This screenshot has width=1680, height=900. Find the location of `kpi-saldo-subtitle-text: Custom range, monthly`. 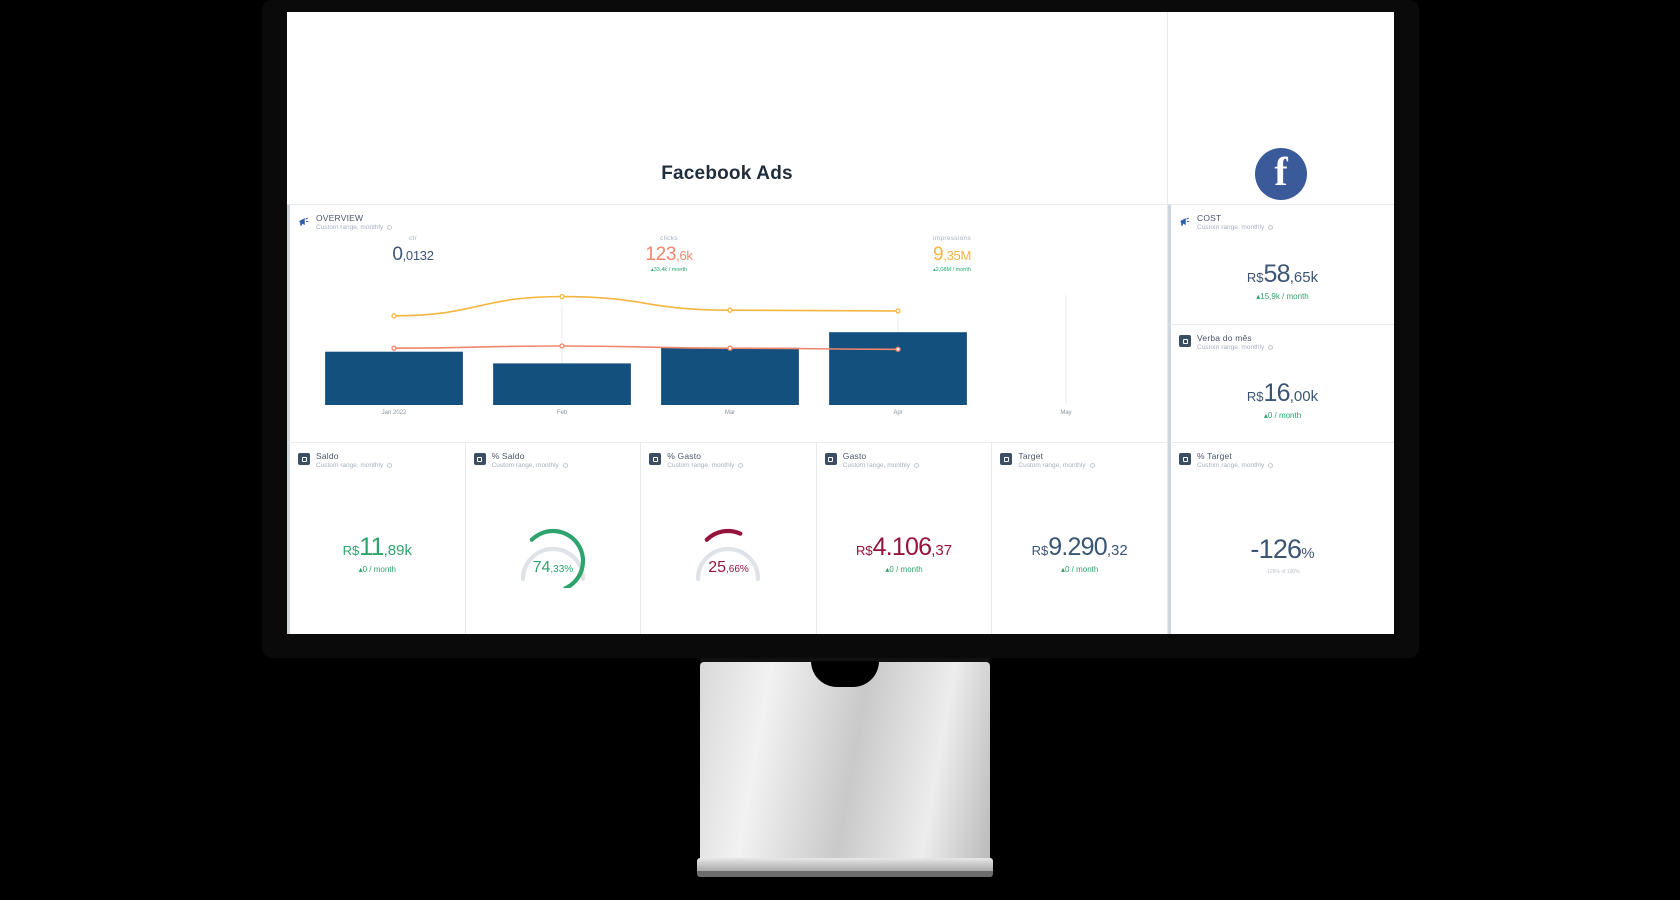

kpi-saldo-subtitle-text: Custom range, monthly is located at coordinates (350, 465).